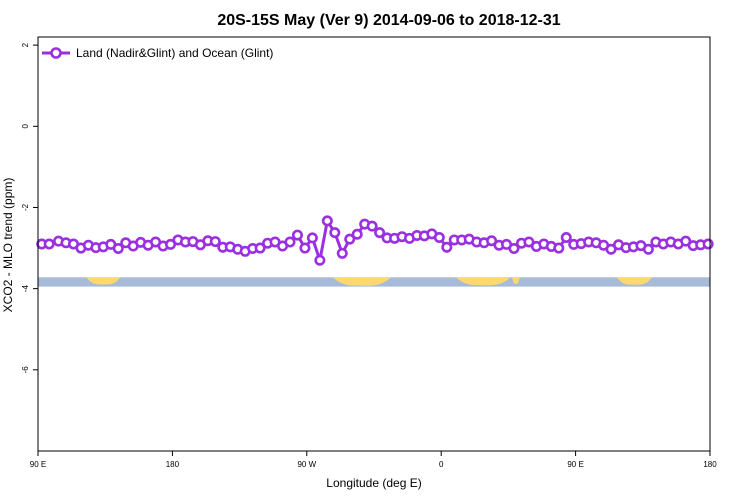  I want to click on x-tick-label: 0, so click(441, 464).